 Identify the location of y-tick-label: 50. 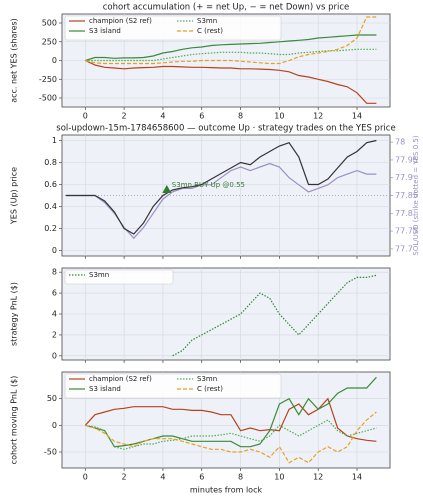
(52, 398).